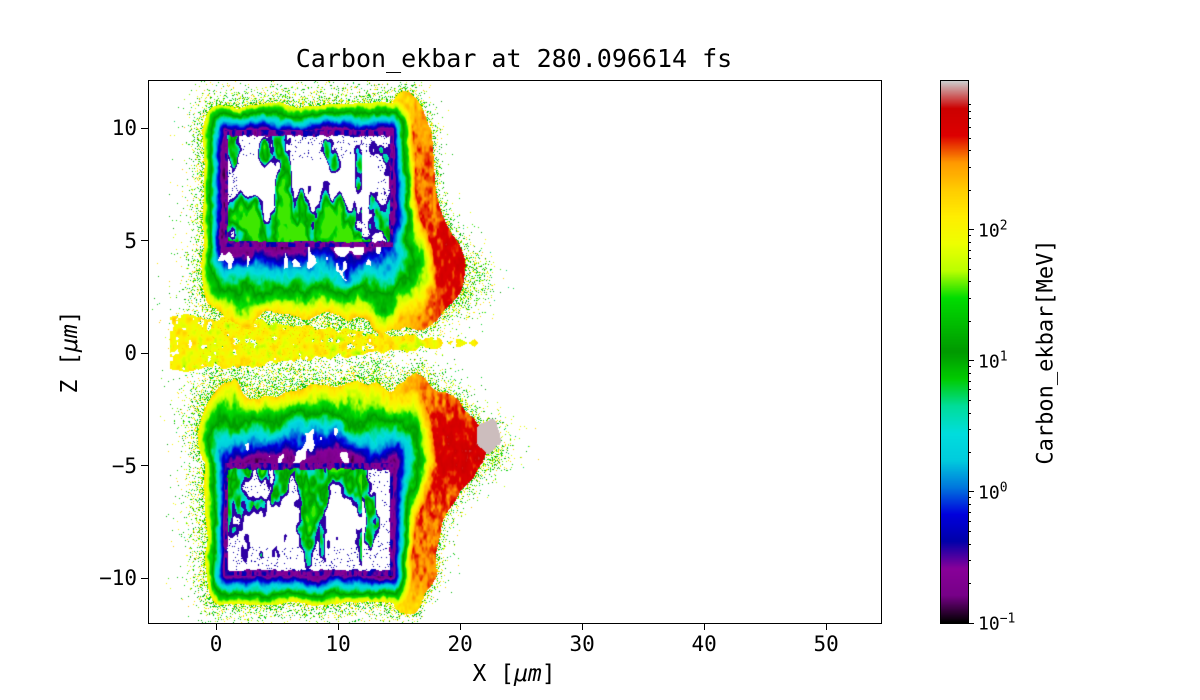 Image resolution: width=1200 pixels, height=700 pixels. What do you see at coordinates (826, 644) in the screenshot?
I see `x-tick-label: 50` at bounding box center [826, 644].